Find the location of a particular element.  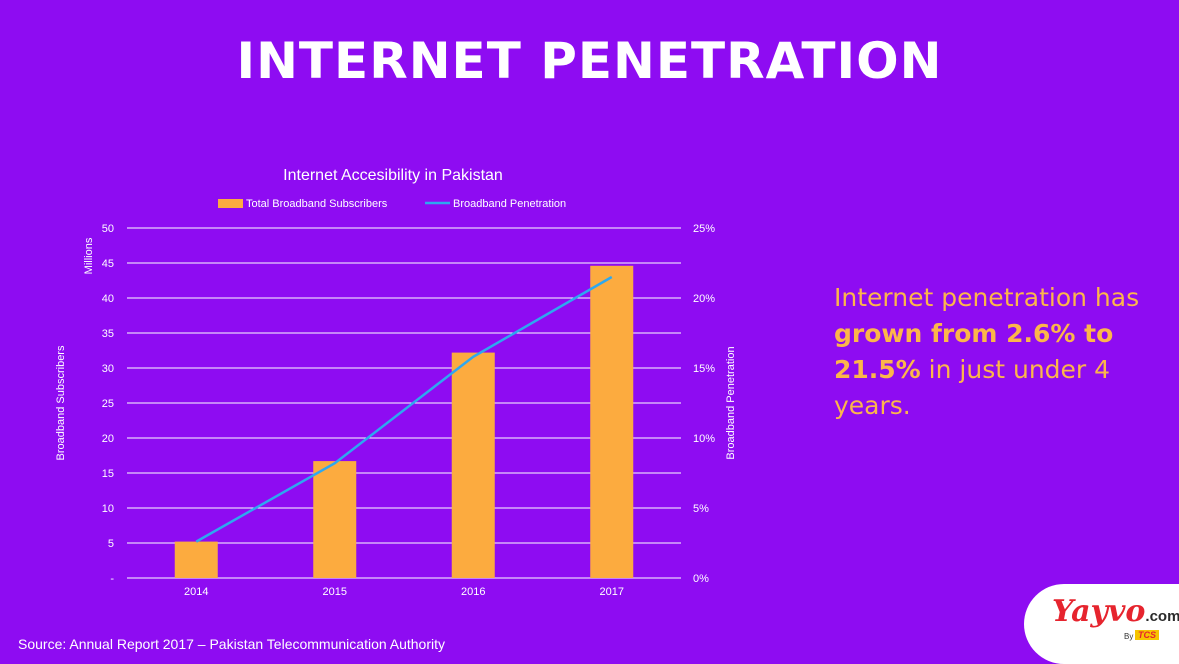

legend-bar-label: Total Broadband Subscribers is located at coordinates (317, 204).